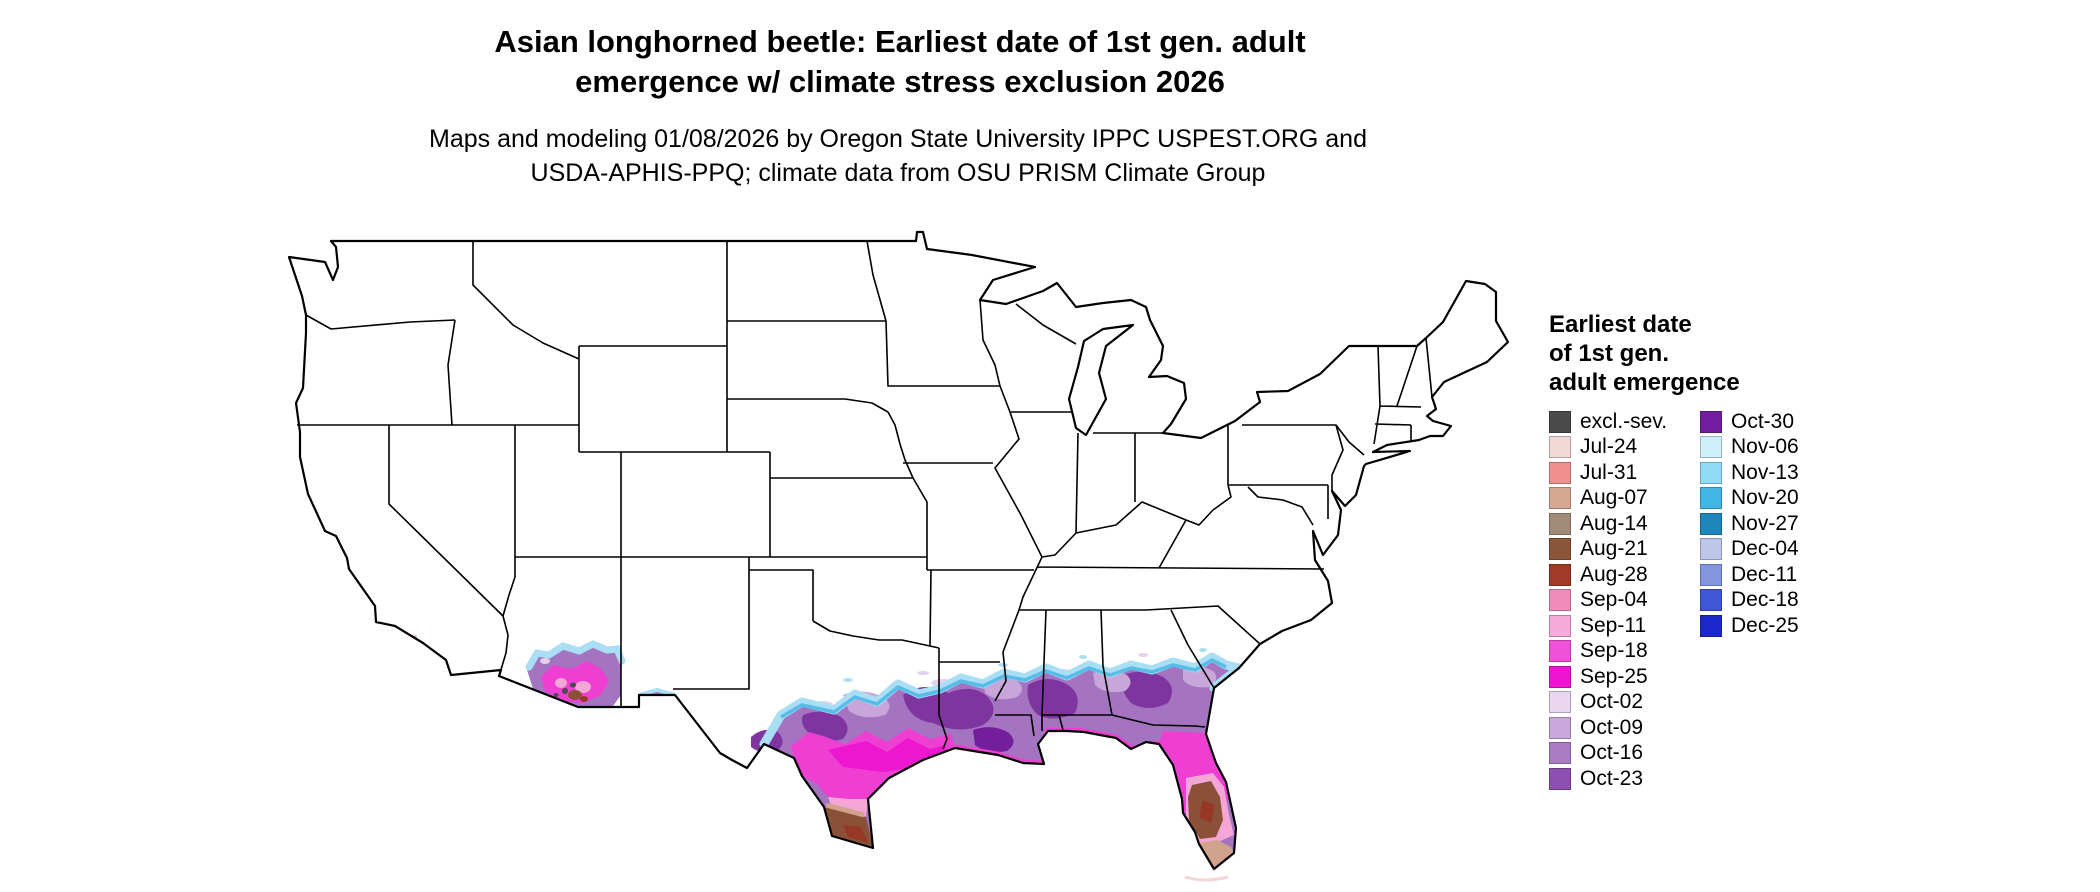  Describe the element at coordinates (1763, 421) in the screenshot. I see `legend-label: Oct-30` at that location.